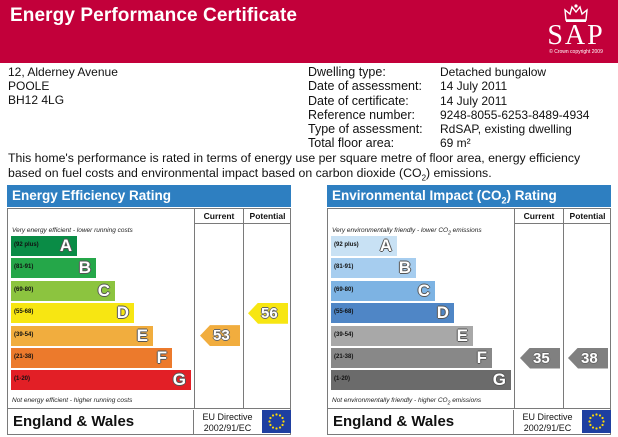  What do you see at coordinates (515, 114) in the screenshot?
I see `detail-value: 9248-8055-6253-8489-4934` at bounding box center [515, 114].